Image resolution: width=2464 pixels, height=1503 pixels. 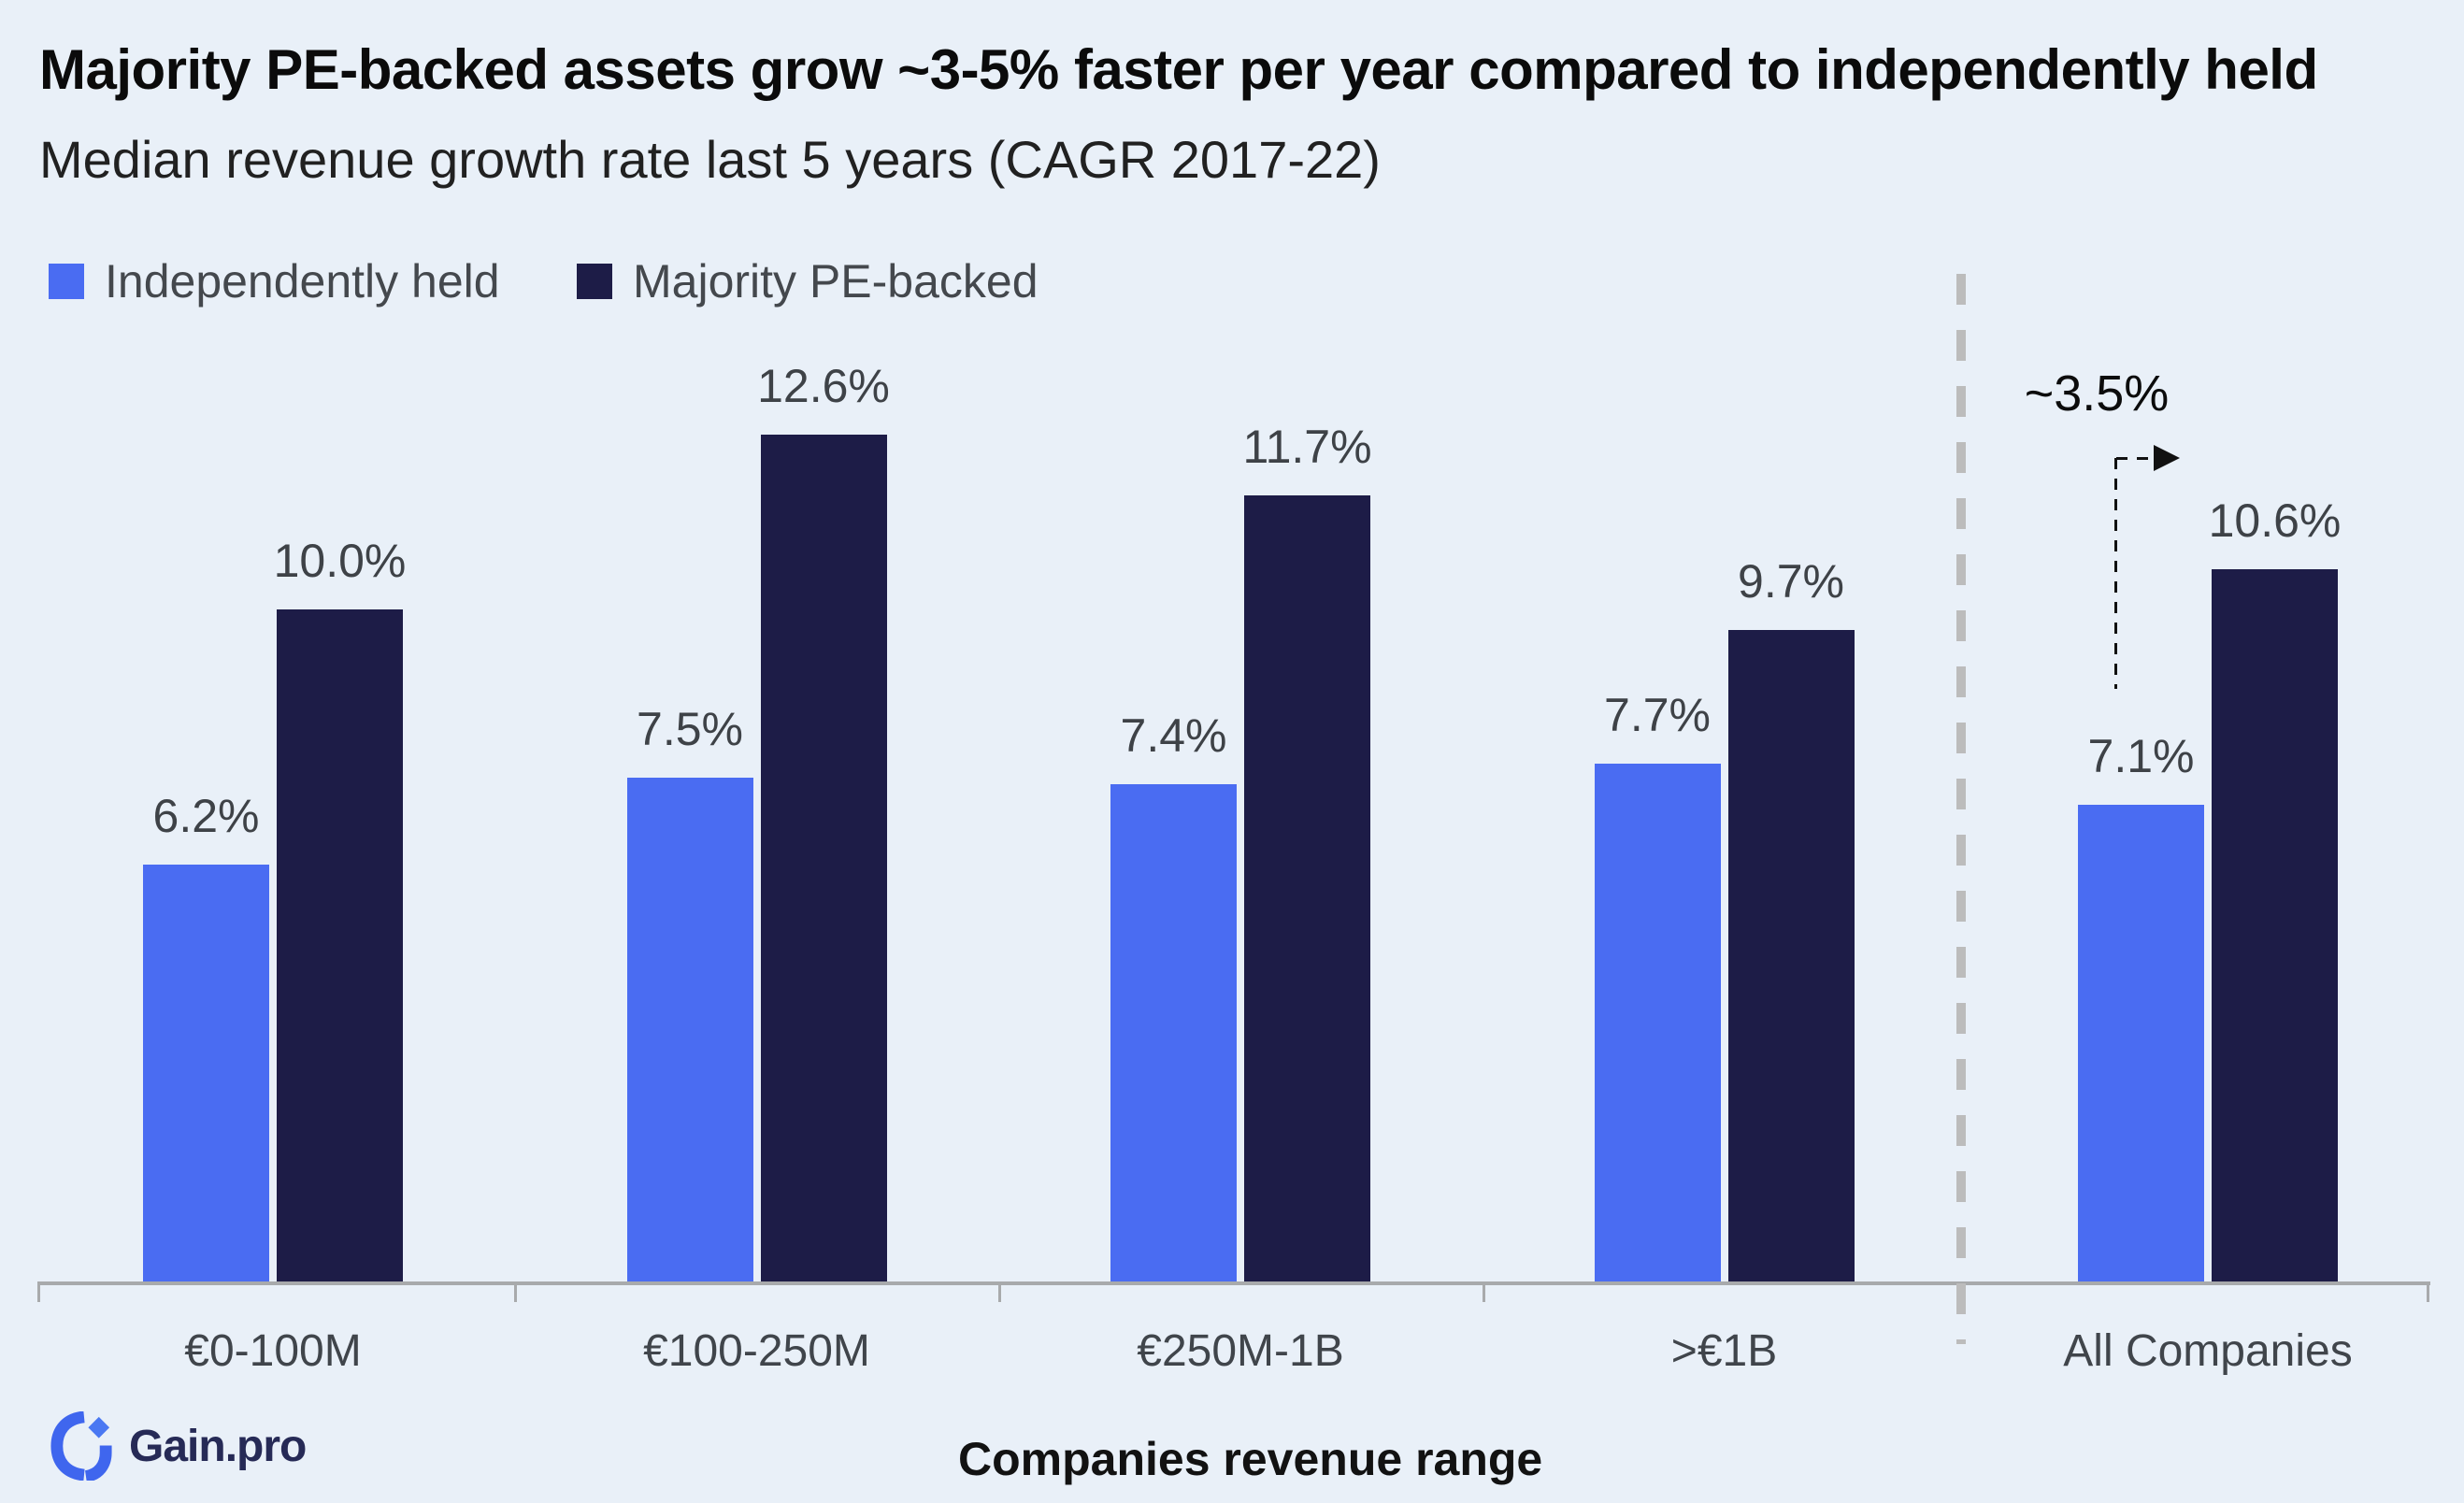 What do you see at coordinates (2141, 756) in the screenshot?
I see `bar-value-label: 7.1%` at bounding box center [2141, 756].